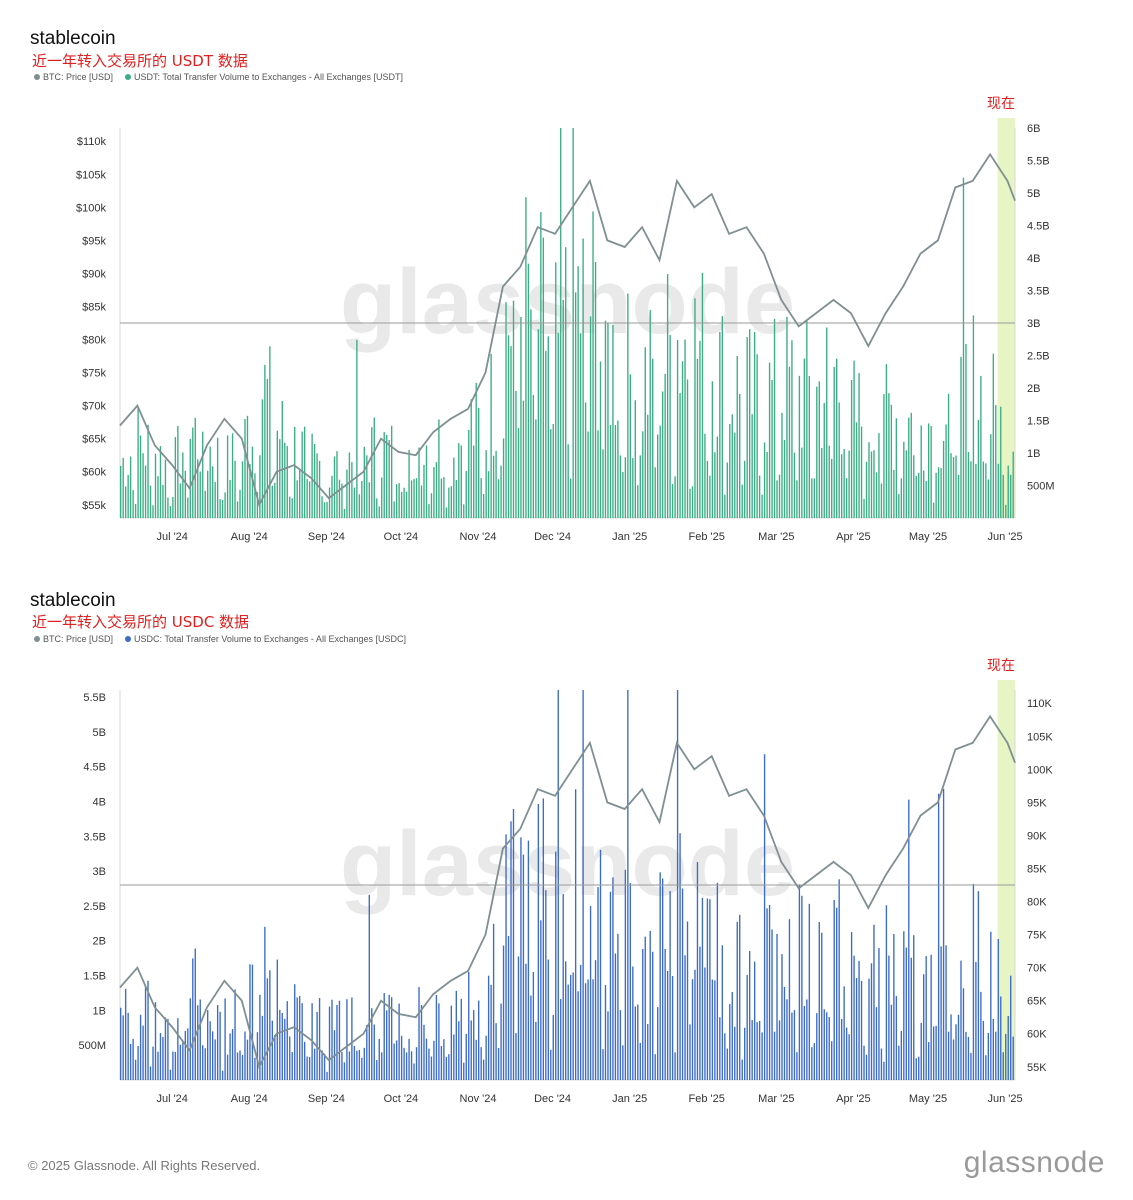  Describe the element at coordinates (94, 374) in the screenshot. I see `left-tick-label: $75k` at that location.